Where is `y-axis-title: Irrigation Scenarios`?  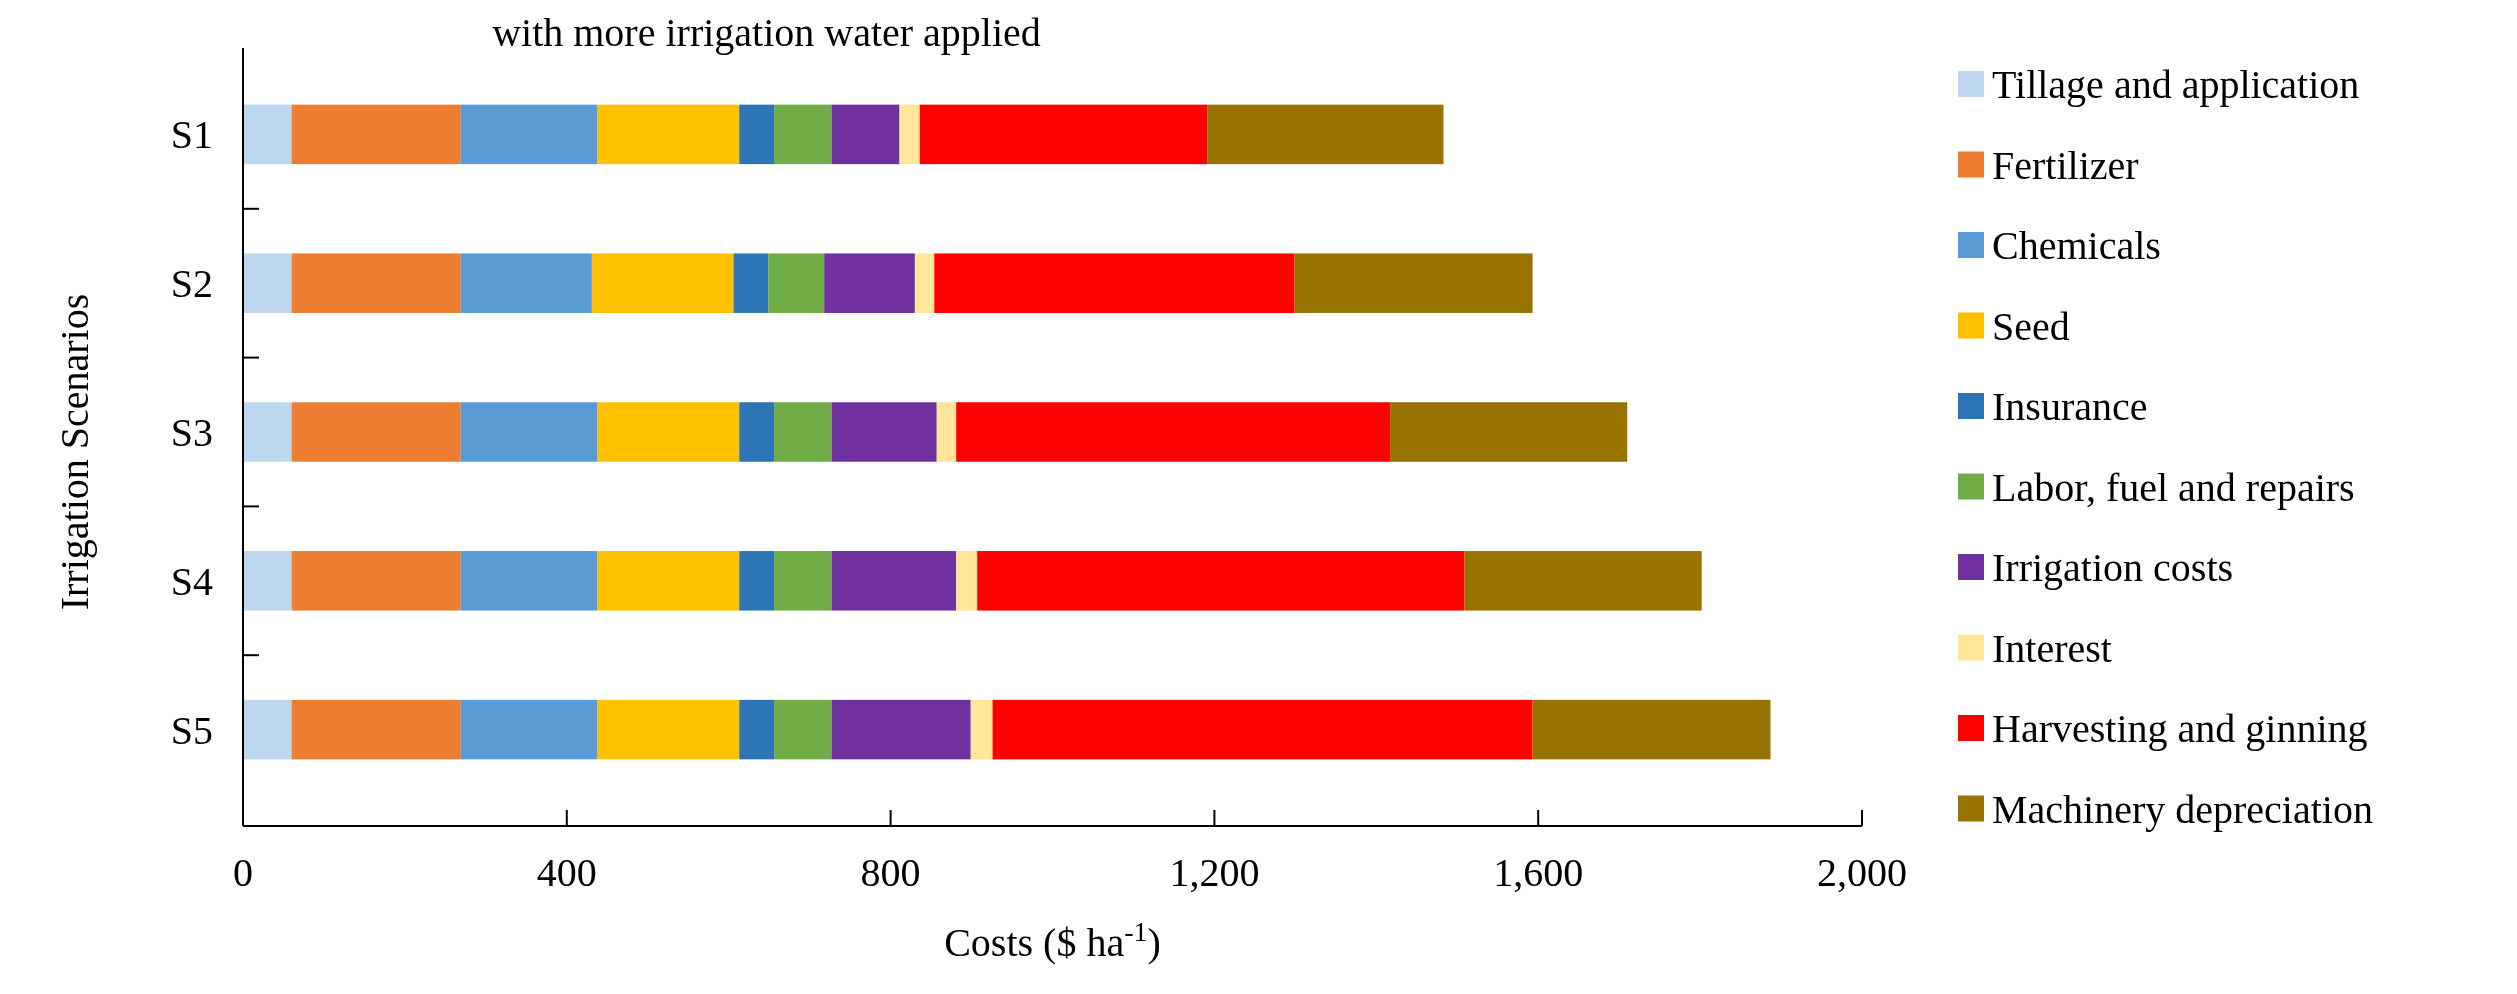
y-axis-title: Irrigation Scenarios is located at coordinates (74, 452).